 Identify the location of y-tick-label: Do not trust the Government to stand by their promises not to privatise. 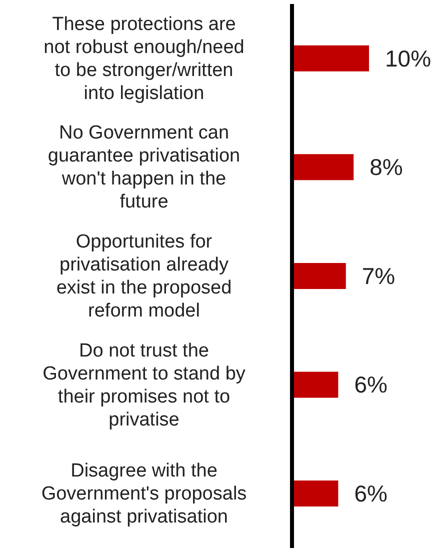
(144, 385).